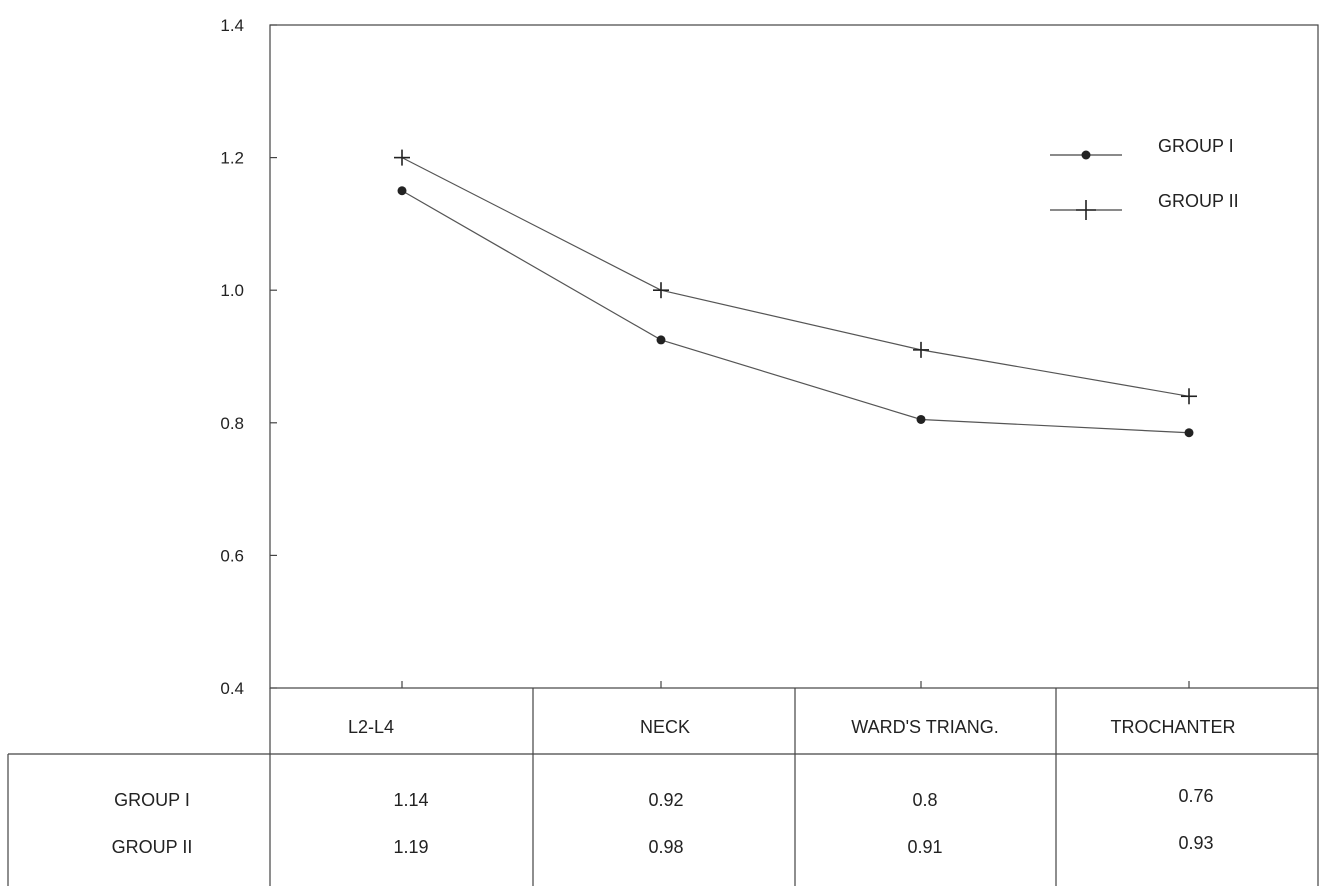 This screenshot has width=1323, height=886. Describe the element at coordinates (665, 800) in the screenshot. I see `table-cell: 0.92` at that location.